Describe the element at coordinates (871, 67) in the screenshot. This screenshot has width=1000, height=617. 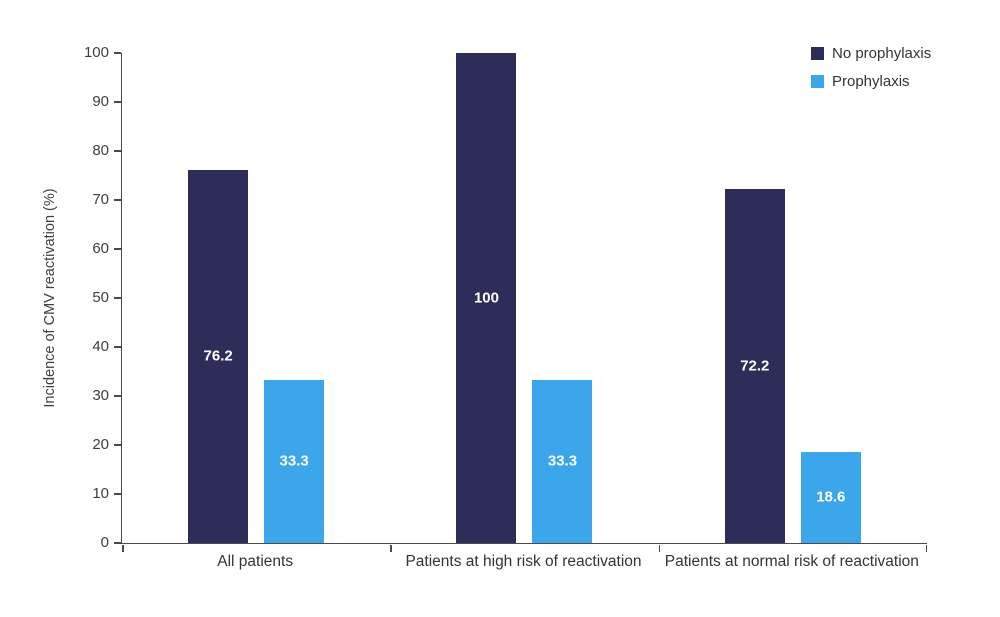
I see `legend: No prophylaxis Prophylaxis` at that location.